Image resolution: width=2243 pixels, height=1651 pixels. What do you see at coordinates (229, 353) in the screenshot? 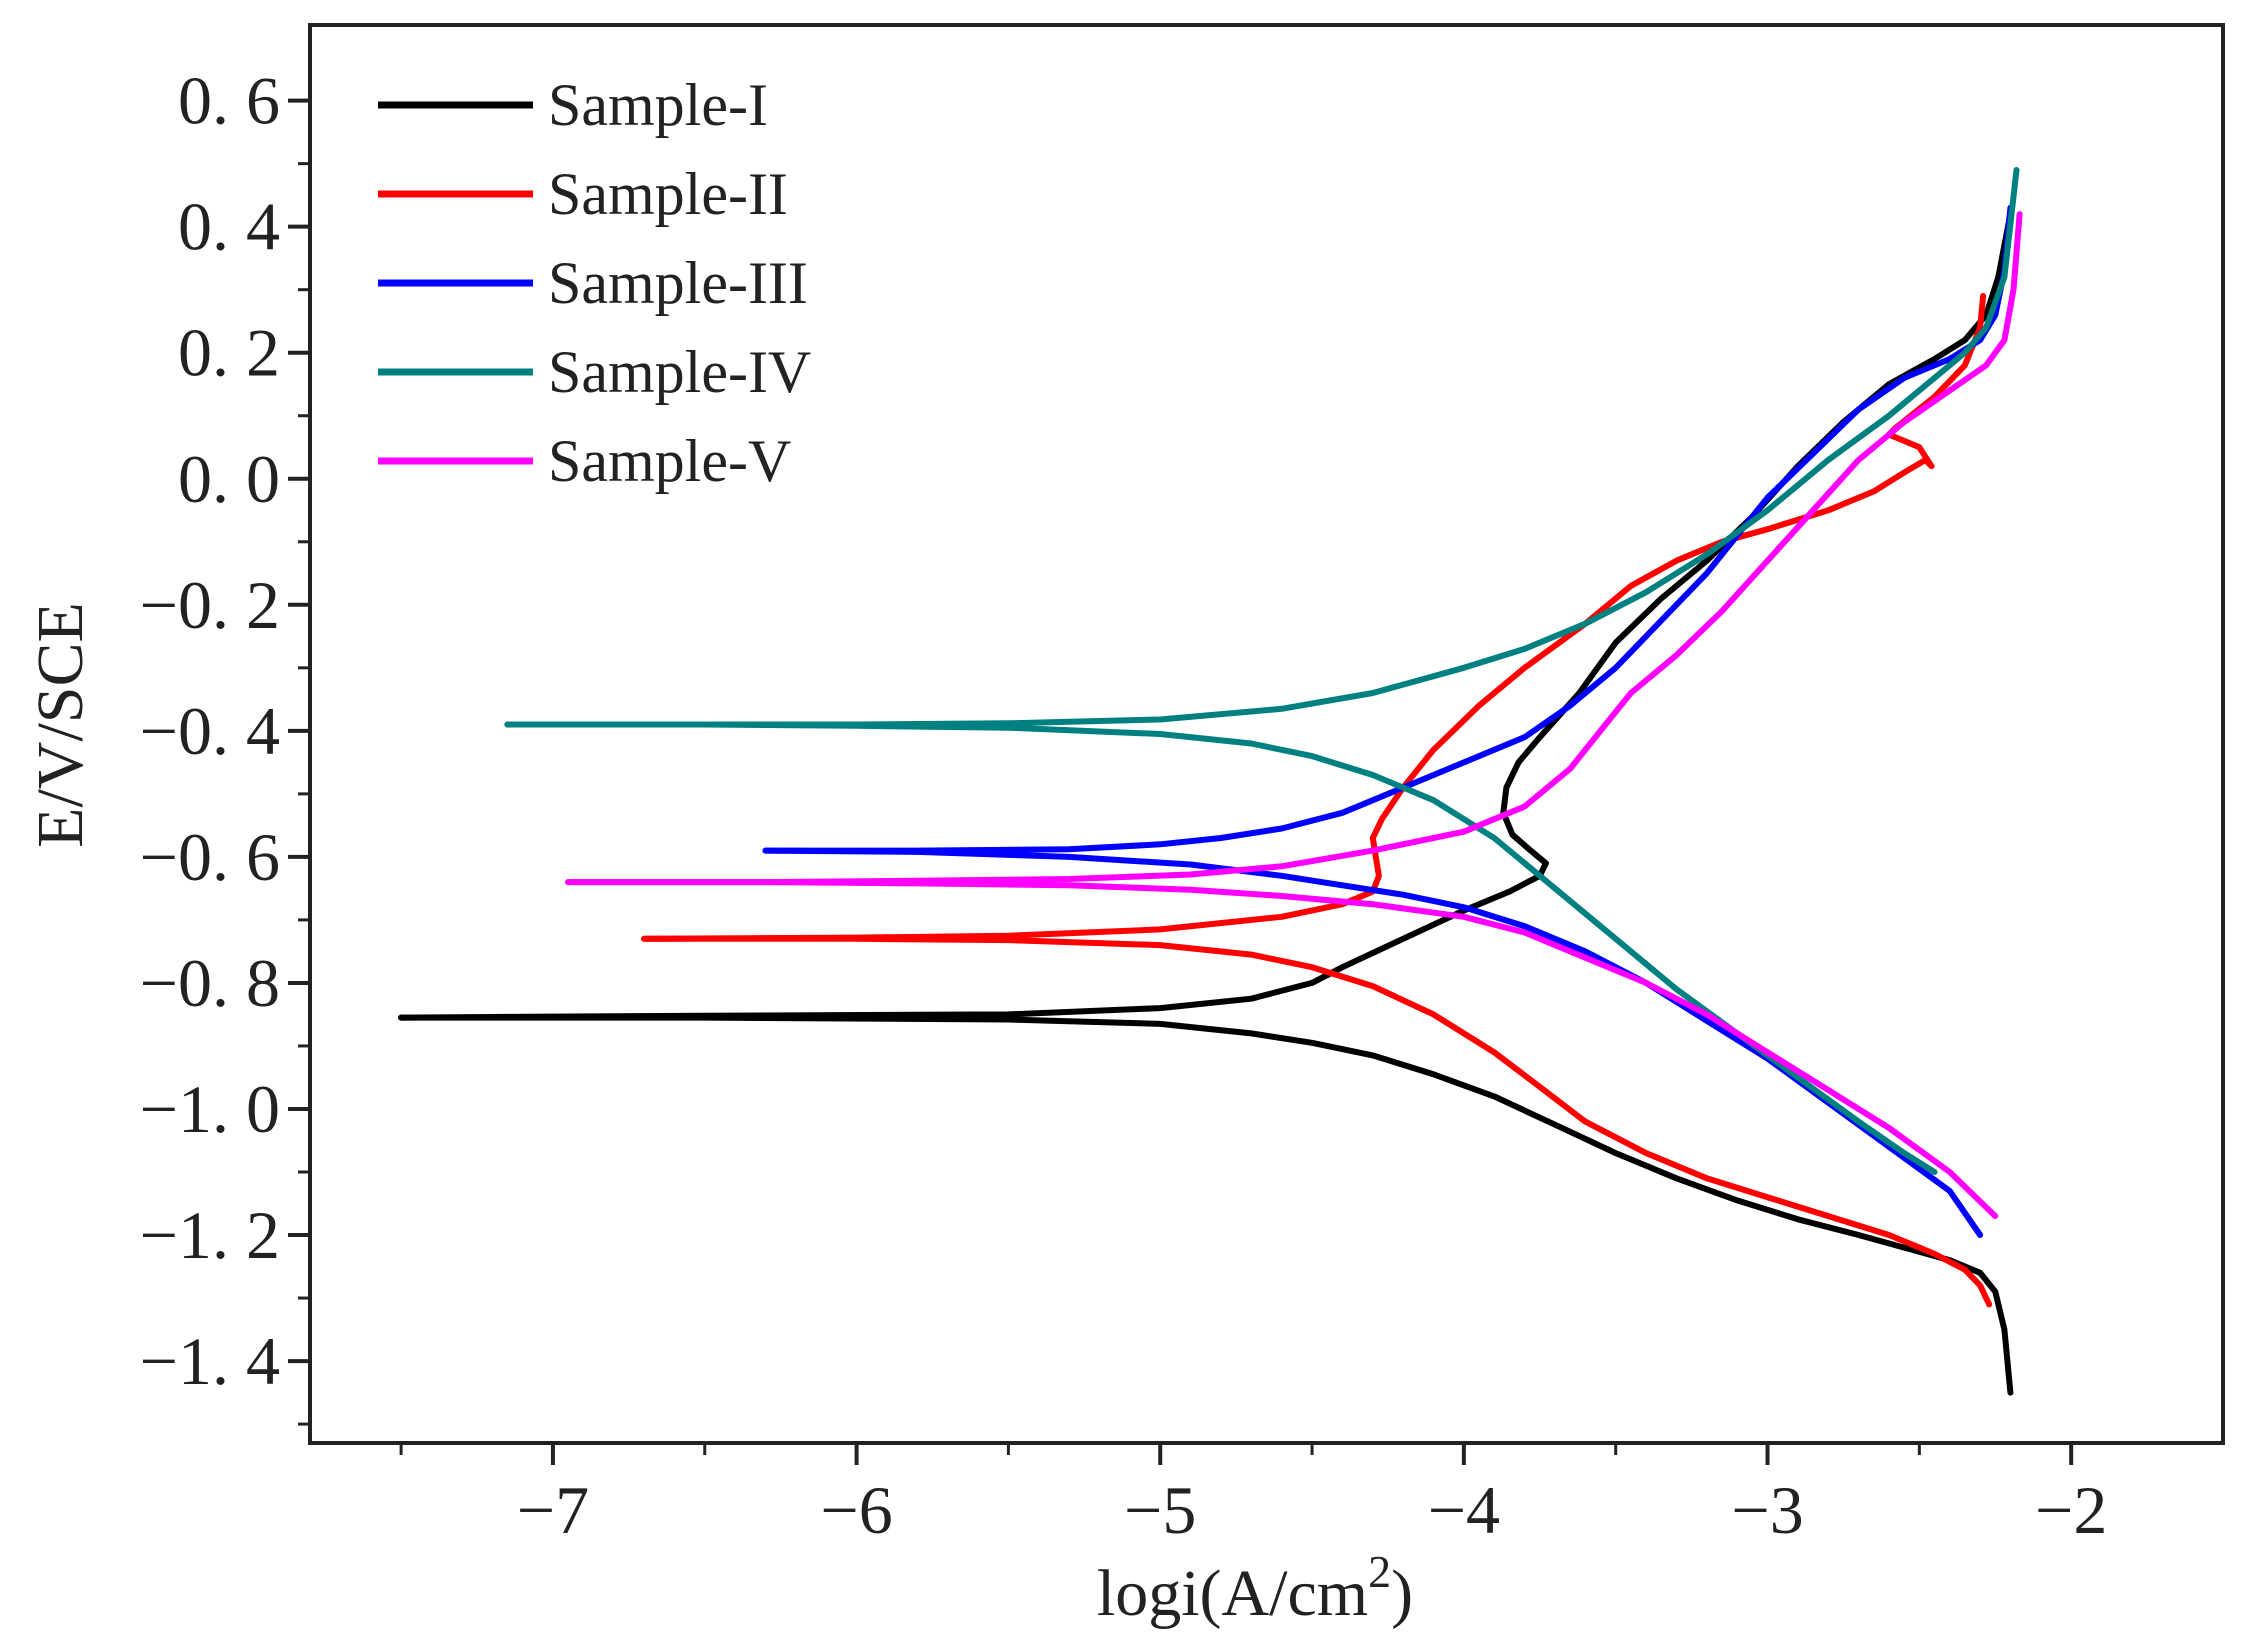
I see `y-tick-label: 0. 2` at bounding box center [229, 353].